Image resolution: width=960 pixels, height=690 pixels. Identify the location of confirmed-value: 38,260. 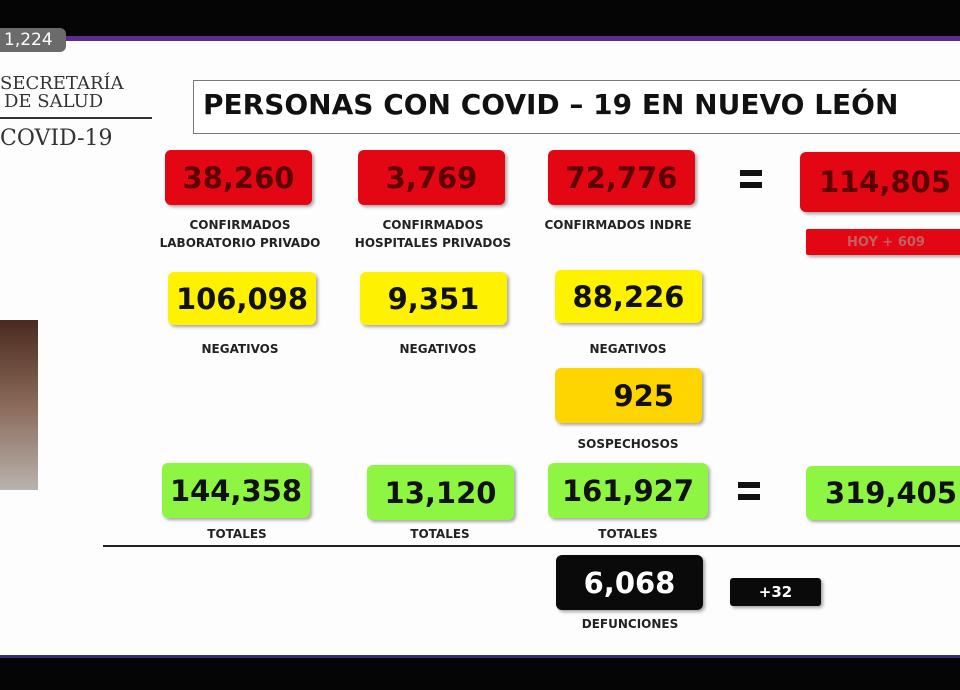
(238, 177).